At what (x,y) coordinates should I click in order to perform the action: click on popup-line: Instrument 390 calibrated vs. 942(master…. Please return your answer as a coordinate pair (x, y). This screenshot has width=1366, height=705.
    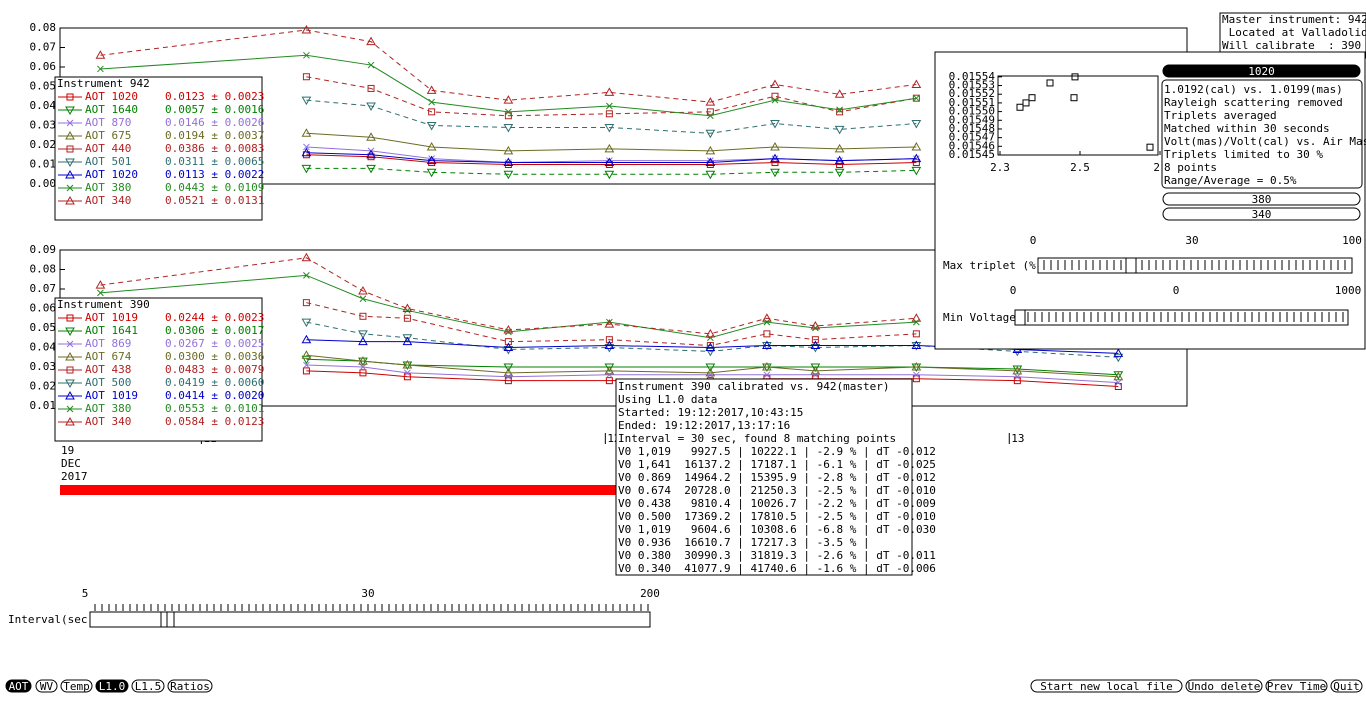
    Looking at the image, I should click on (754, 386).